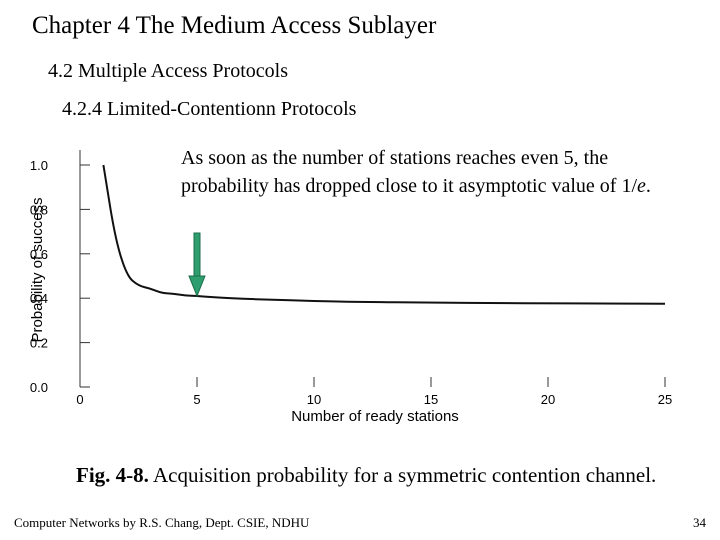  I want to click on arrow-head, so click(197, 286).